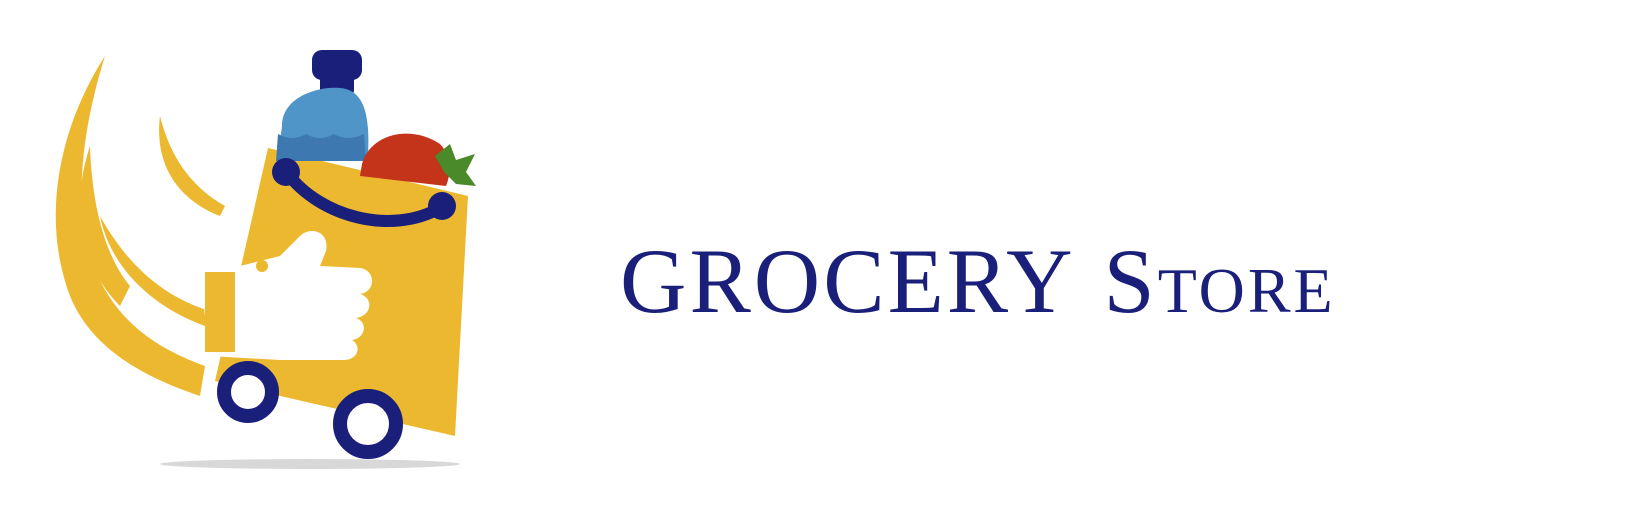 This screenshot has width=1636, height=524. What do you see at coordinates (848, 281) in the screenshot?
I see `brand-name-part1: GROCERY` at bounding box center [848, 281].